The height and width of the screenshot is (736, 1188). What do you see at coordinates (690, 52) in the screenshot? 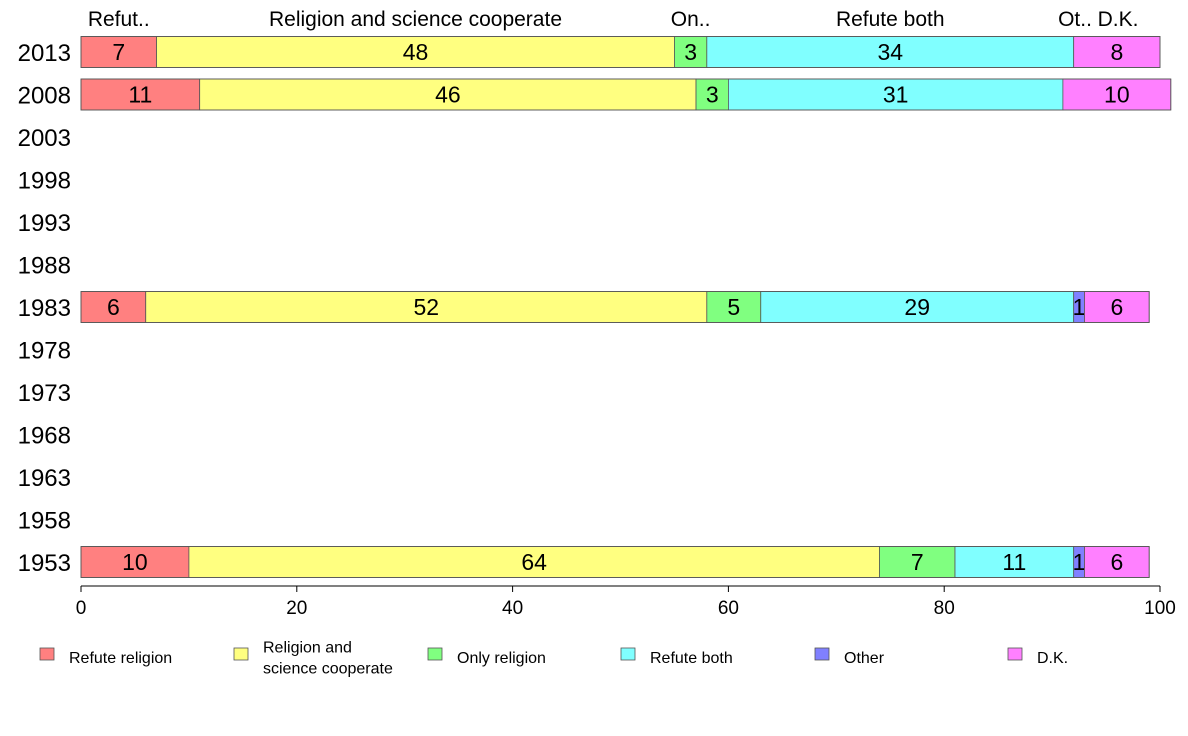
I see `data-label-2013-2: 3` at bounding box center [690, 52].